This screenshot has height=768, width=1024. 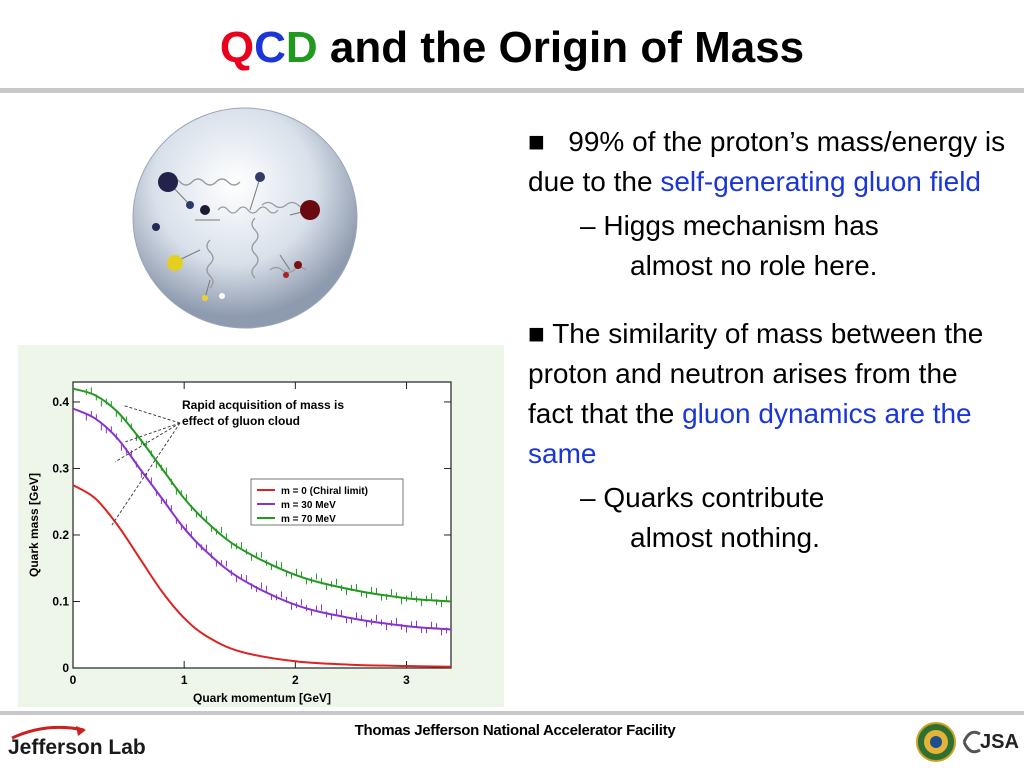 I want to click on bullet-1-sub-cont: almost no role here., so click(x=754, y=265).